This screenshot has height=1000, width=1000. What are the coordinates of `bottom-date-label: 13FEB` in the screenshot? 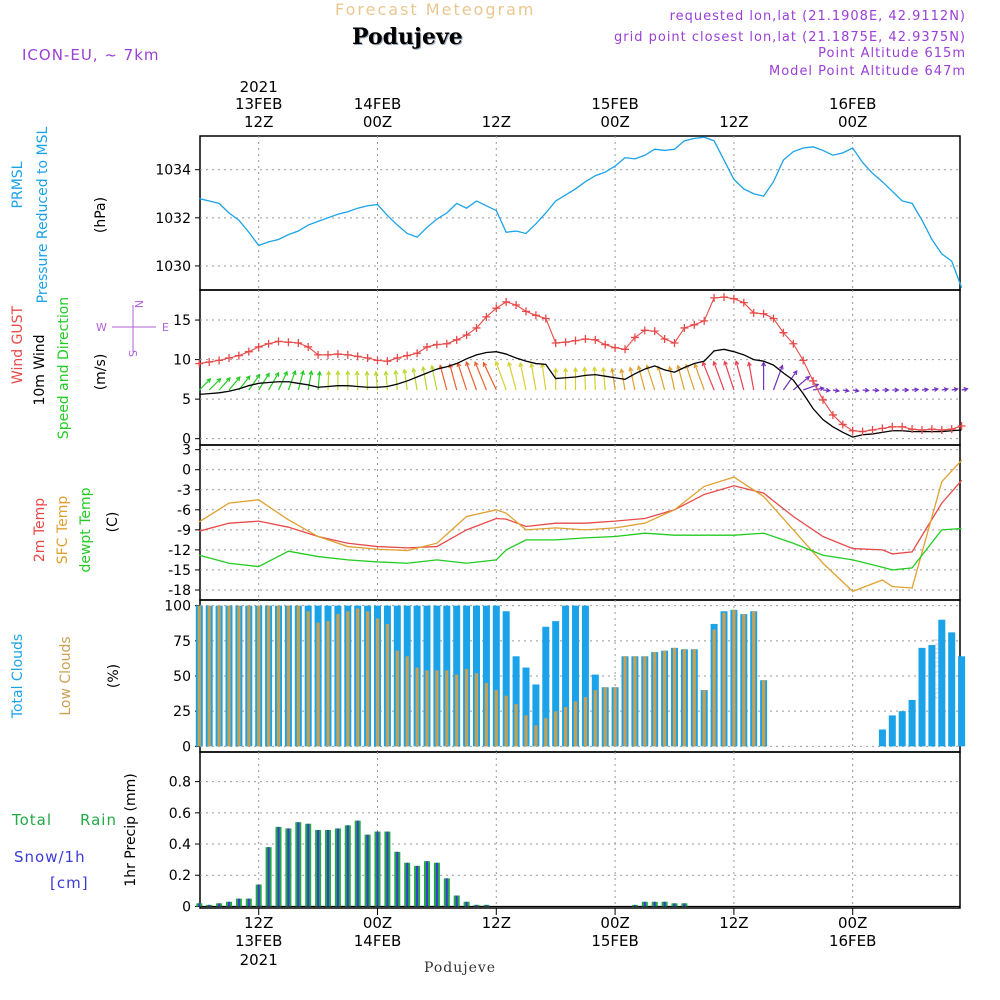 It's located at (258, 941).